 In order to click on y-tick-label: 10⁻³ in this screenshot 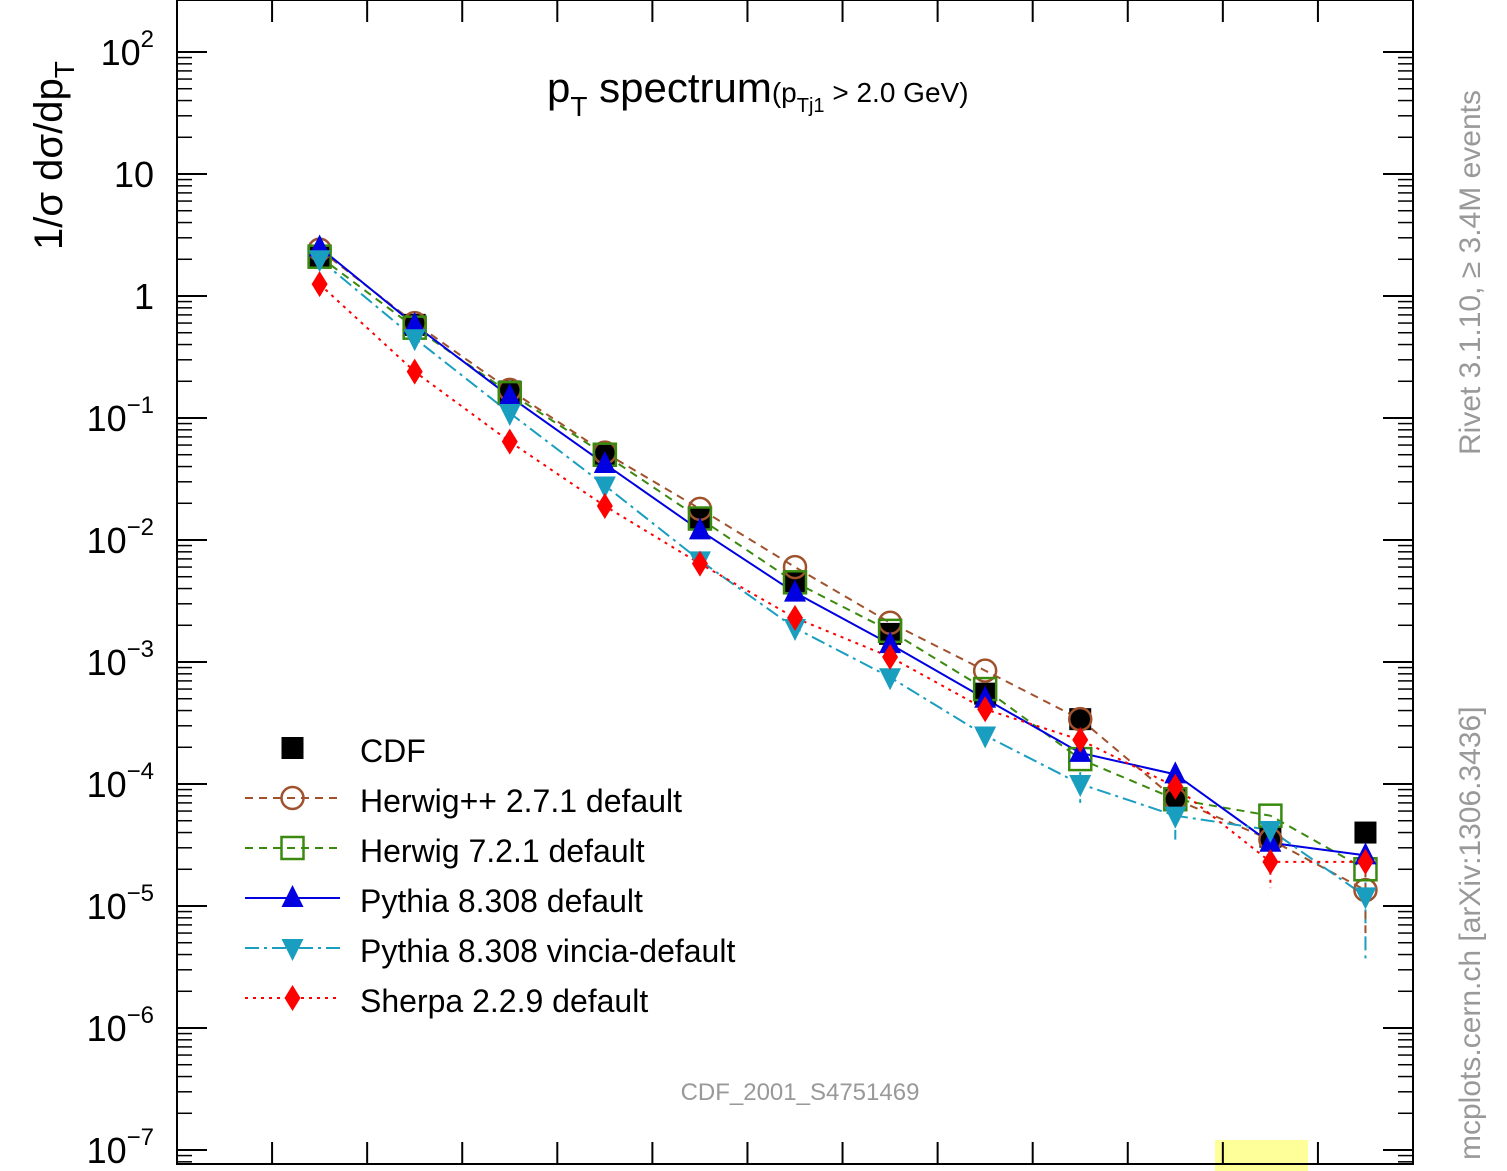, I will do `click(120, 659)`.